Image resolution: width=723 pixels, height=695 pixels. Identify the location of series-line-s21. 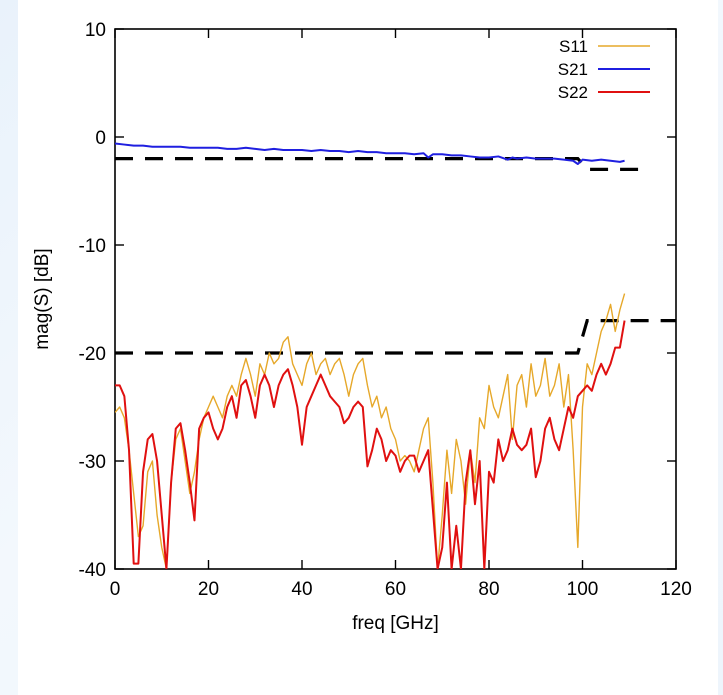
(370, 153).